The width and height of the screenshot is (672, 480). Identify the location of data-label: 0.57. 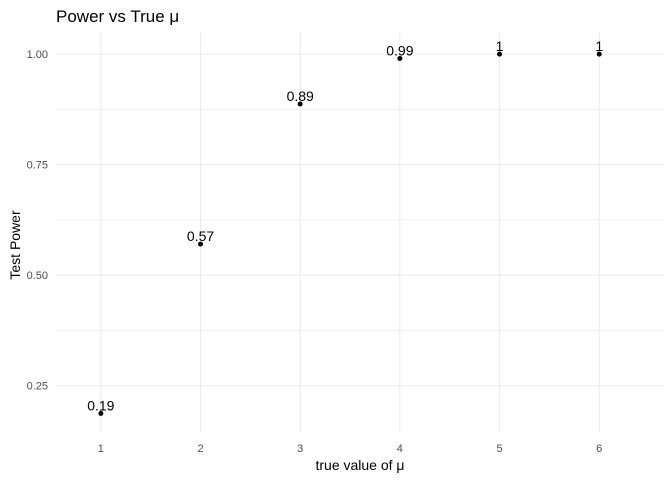
(200, 236).